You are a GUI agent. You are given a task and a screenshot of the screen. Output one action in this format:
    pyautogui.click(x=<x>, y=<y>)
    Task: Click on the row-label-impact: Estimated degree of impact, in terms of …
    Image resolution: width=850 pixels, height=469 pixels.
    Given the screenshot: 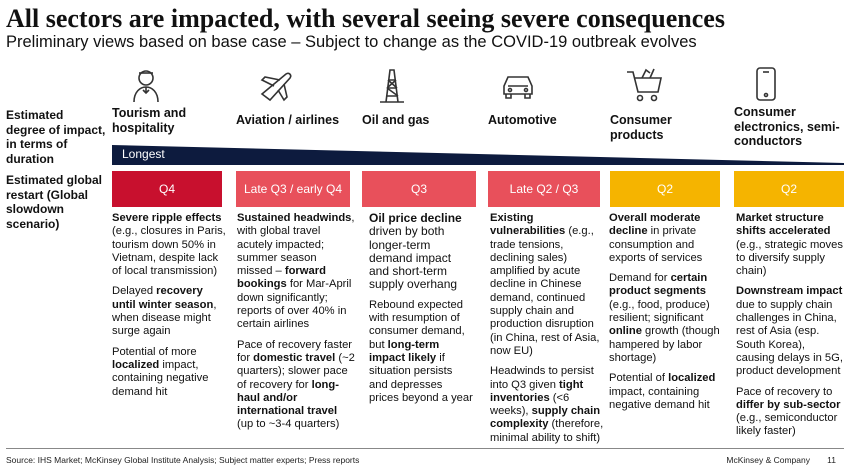 What is the action you would take?
    pyautogui.click(x=56, y=137)
    